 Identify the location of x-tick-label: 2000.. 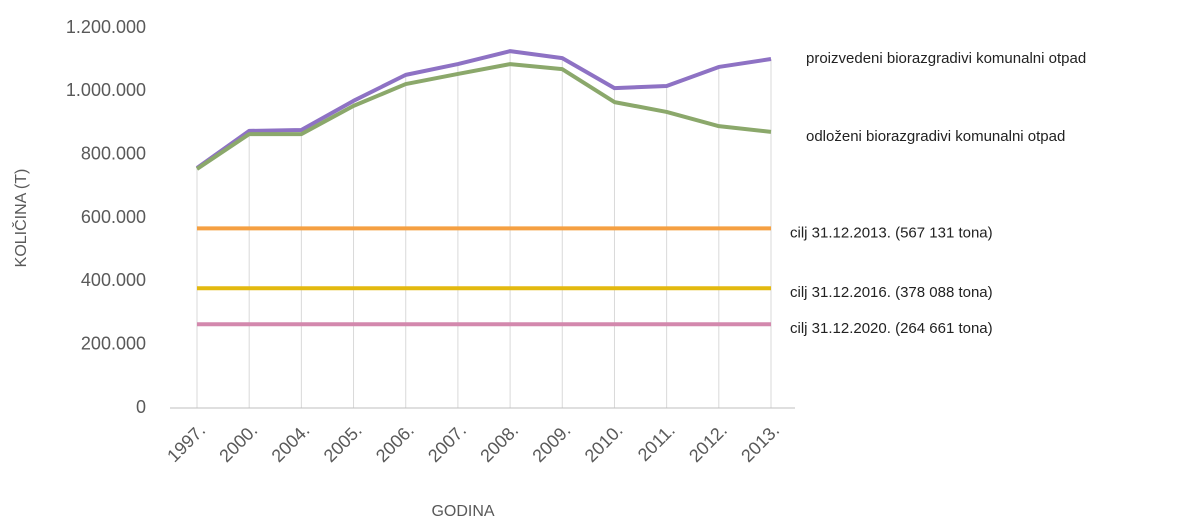
(238, 443).